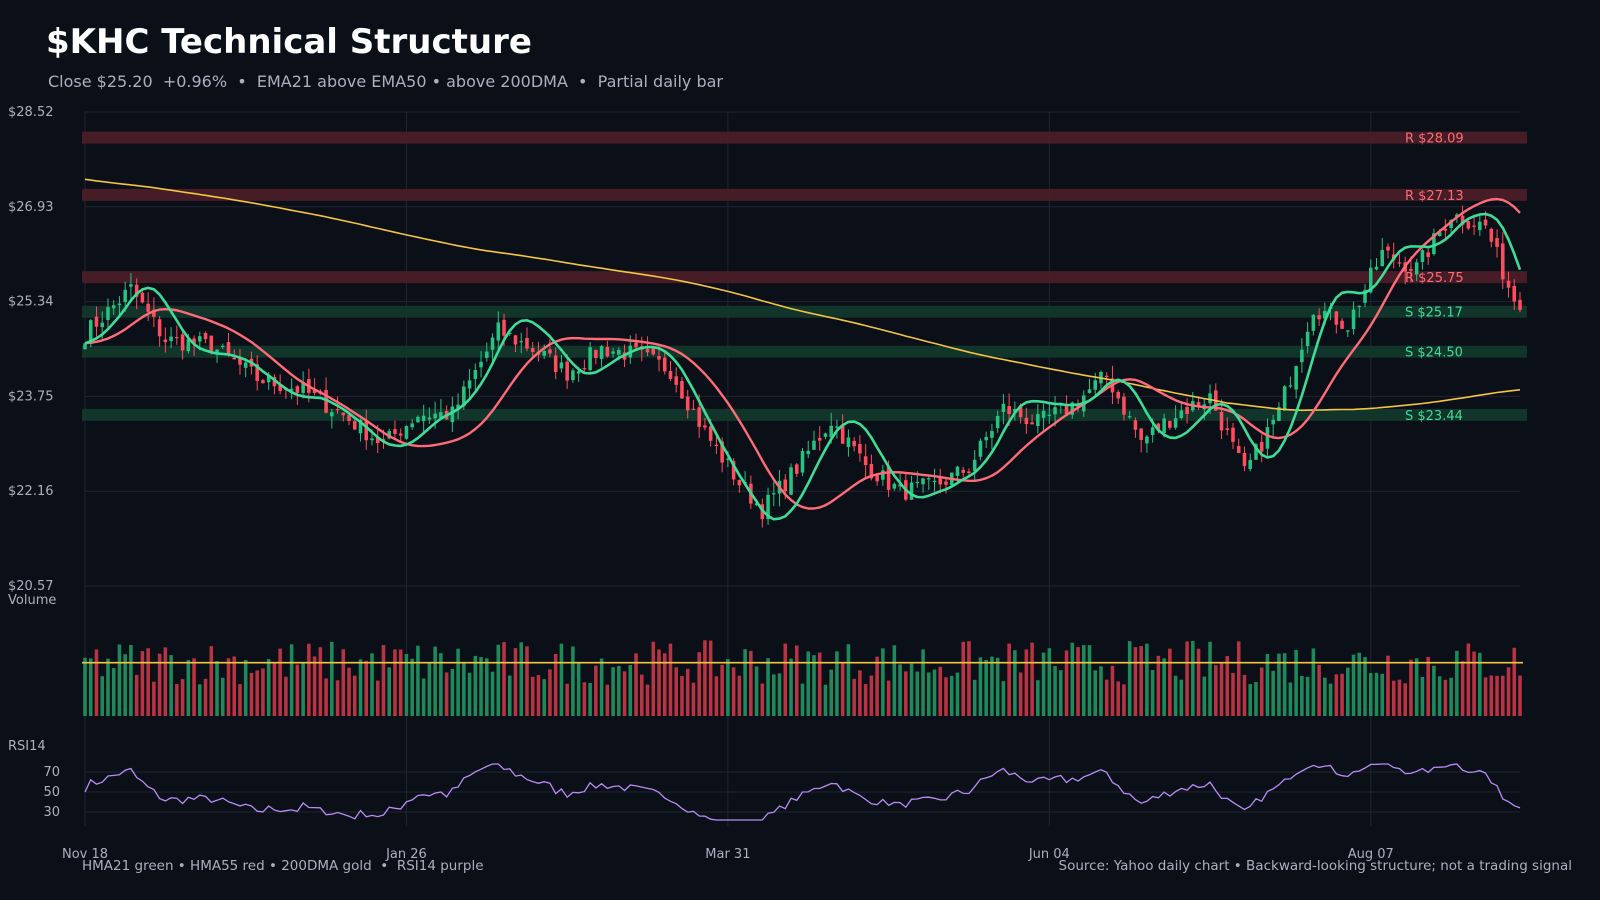 Image resolution: width=1600 pixels, height=900 pixels. What do you see at coordinates (1434, 313) in the screenshot?
I see `level-label: S $25.17` at bounding box center [1434, 313].